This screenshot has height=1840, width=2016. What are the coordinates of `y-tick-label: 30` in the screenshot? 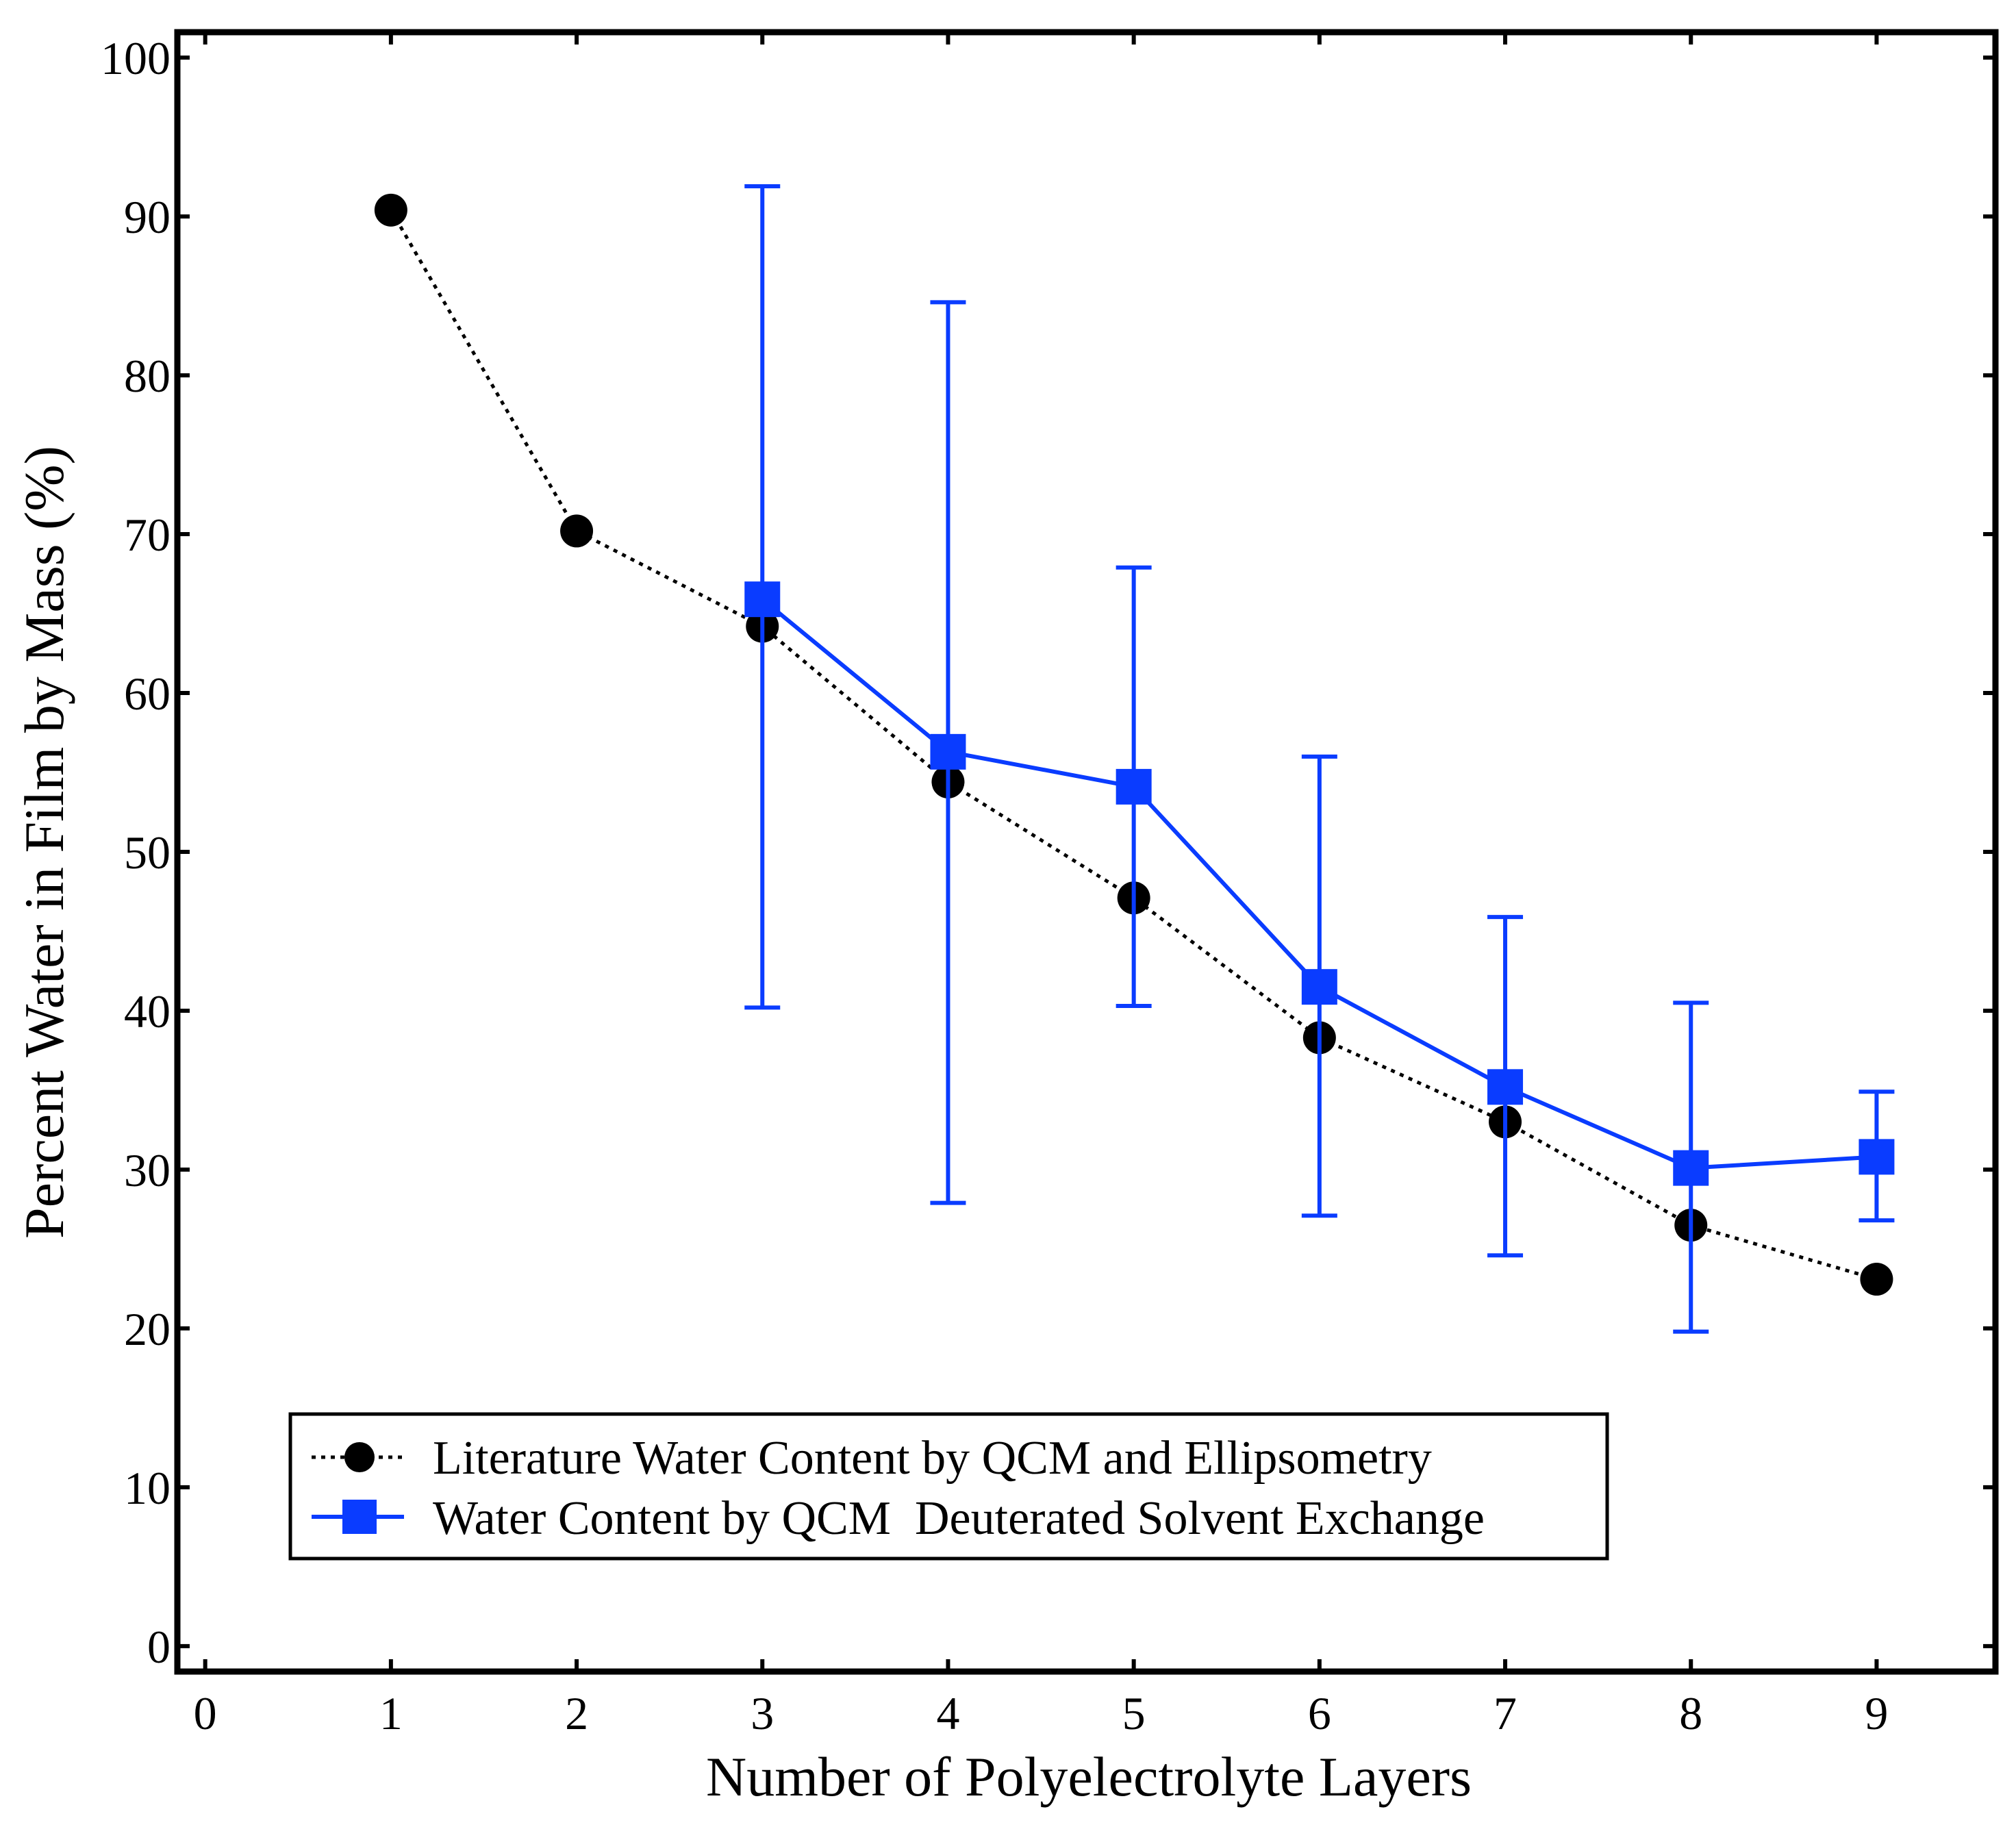 It's located at (147, 1170).